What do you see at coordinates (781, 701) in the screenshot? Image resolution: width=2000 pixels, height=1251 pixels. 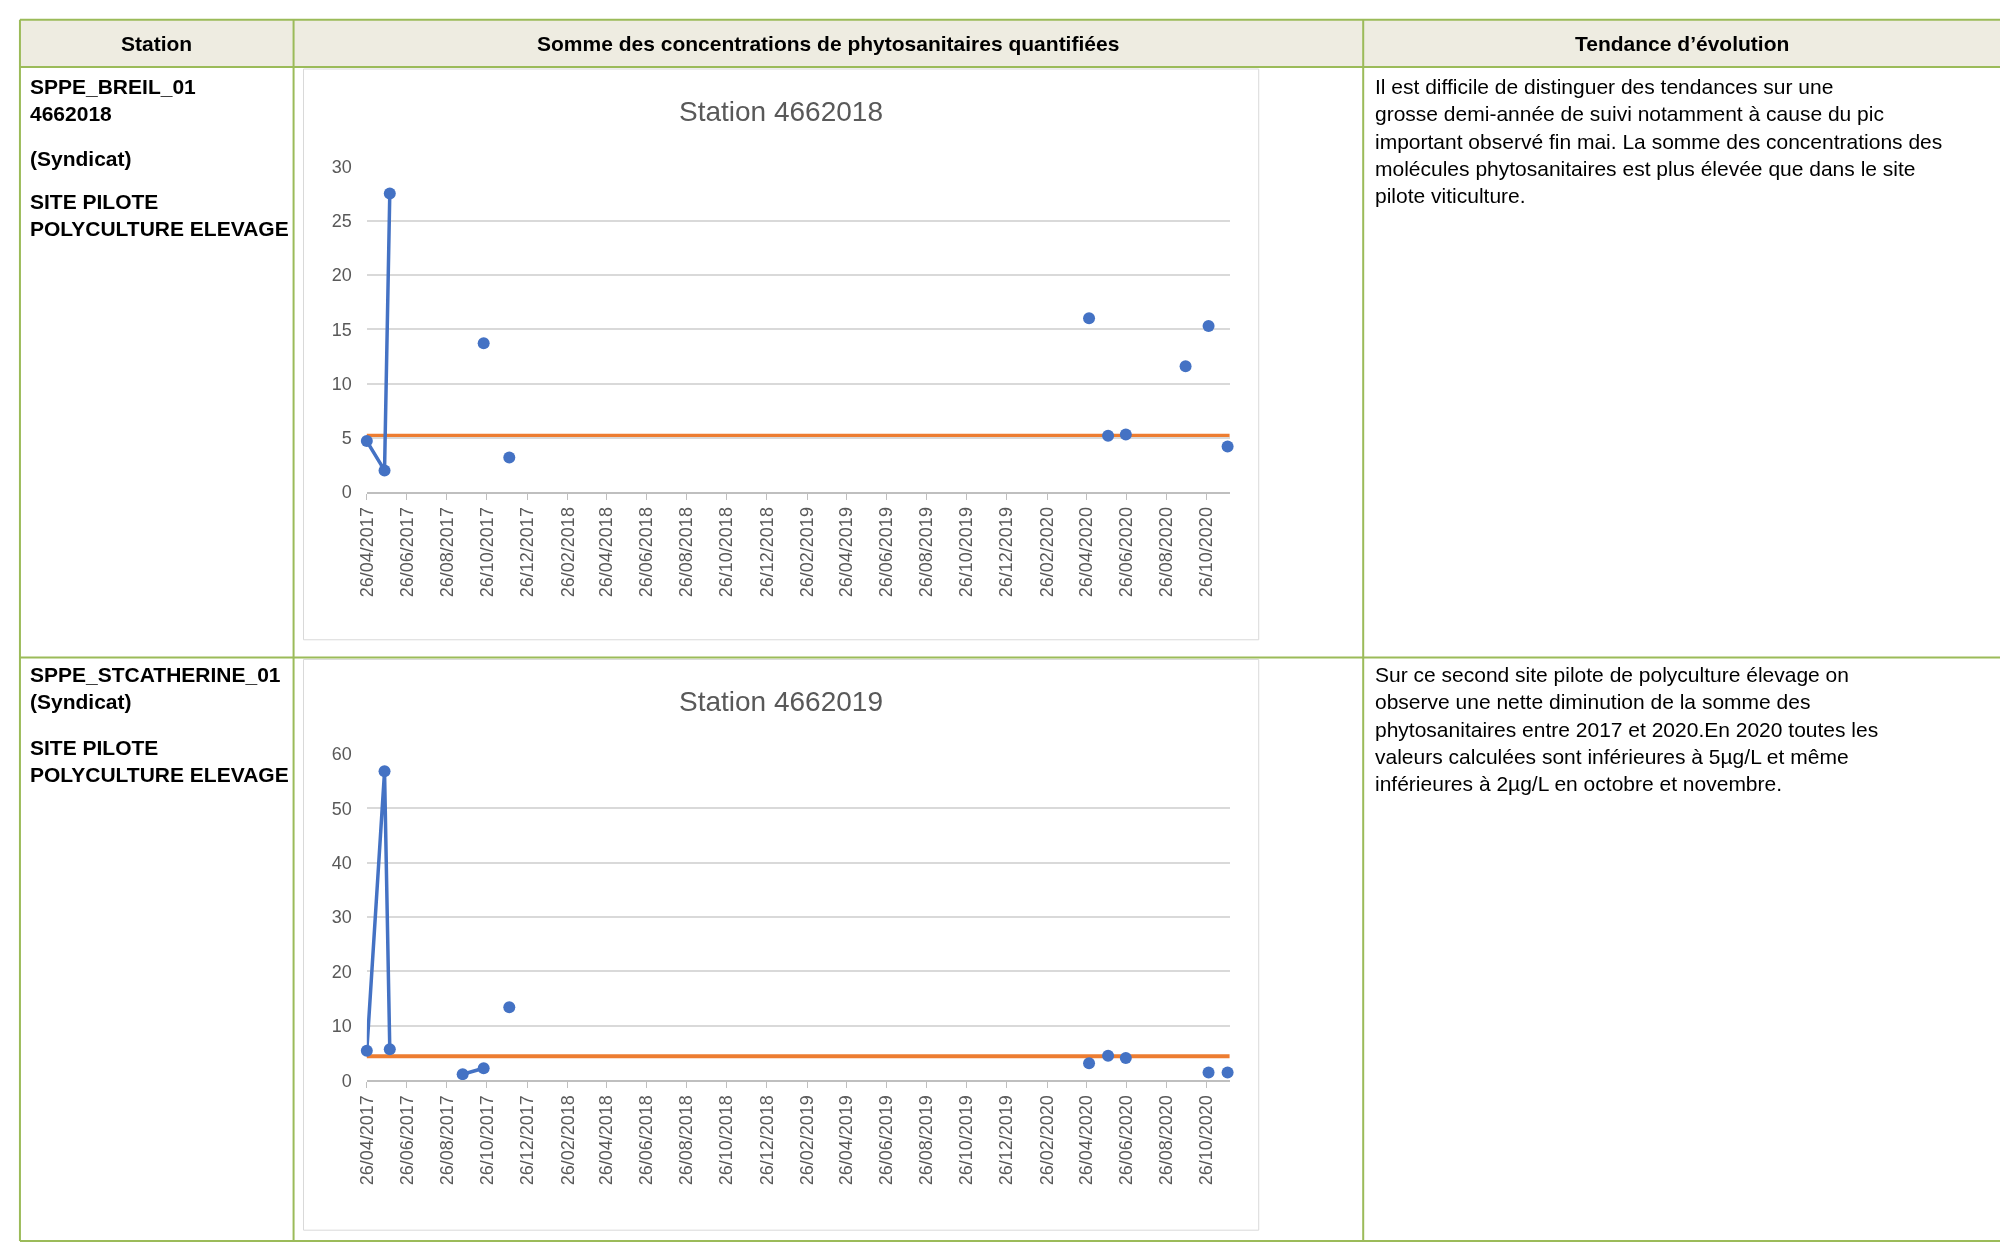 I see `chart-title: Station 4662019` at bounding box center [781, 701].